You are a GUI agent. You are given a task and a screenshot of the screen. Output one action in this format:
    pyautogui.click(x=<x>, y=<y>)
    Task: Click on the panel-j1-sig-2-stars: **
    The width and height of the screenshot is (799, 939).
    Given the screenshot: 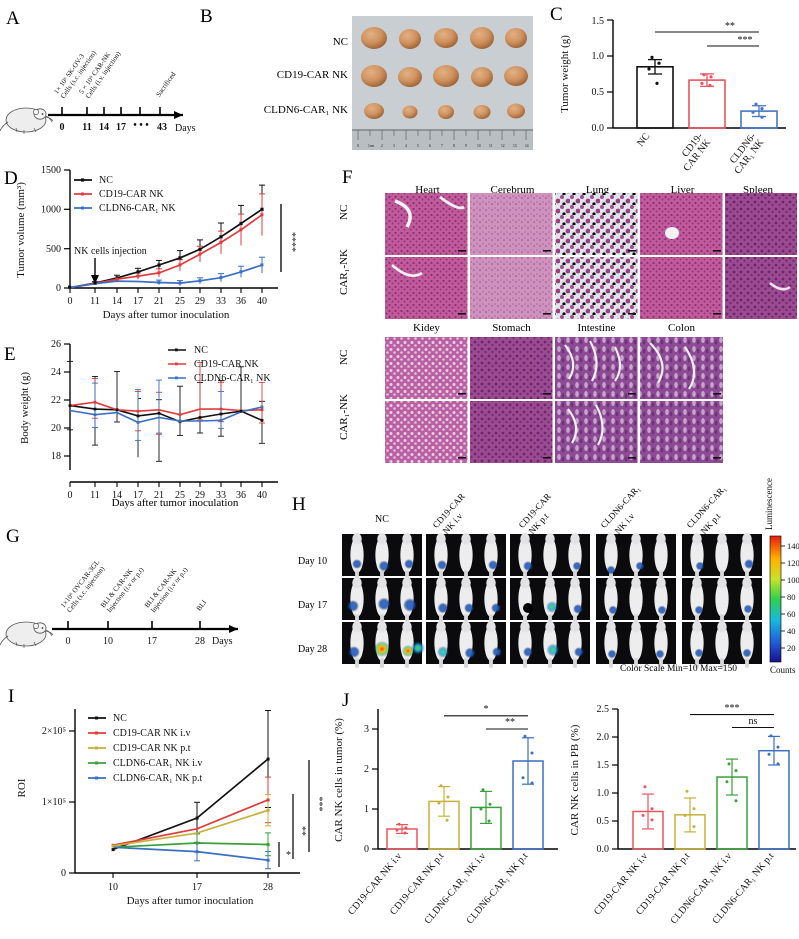 What is the action you would take?
    pyautogui.click(x=510, y=722)
    